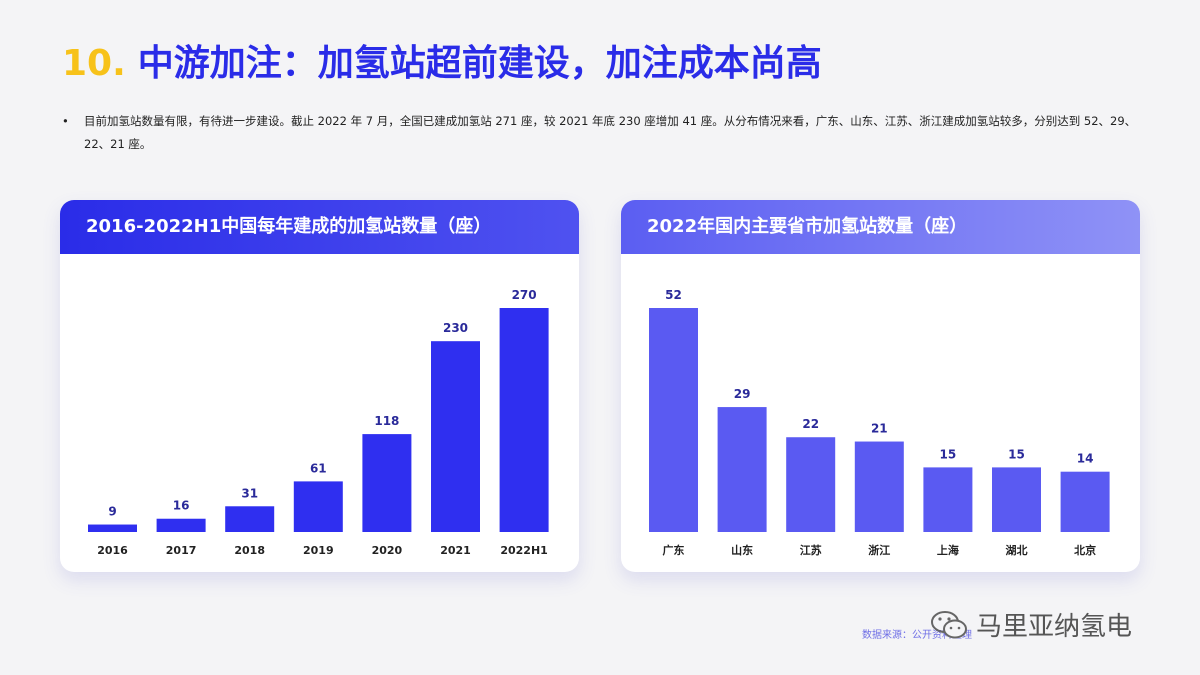  I want to click on category-label-1-4: 上海, so click(948, 550).